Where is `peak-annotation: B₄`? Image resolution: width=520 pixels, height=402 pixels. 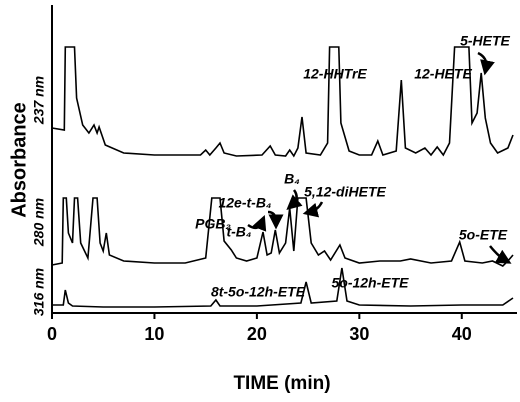 peak-annotation: B₄ is located at coordinates (292, 179).